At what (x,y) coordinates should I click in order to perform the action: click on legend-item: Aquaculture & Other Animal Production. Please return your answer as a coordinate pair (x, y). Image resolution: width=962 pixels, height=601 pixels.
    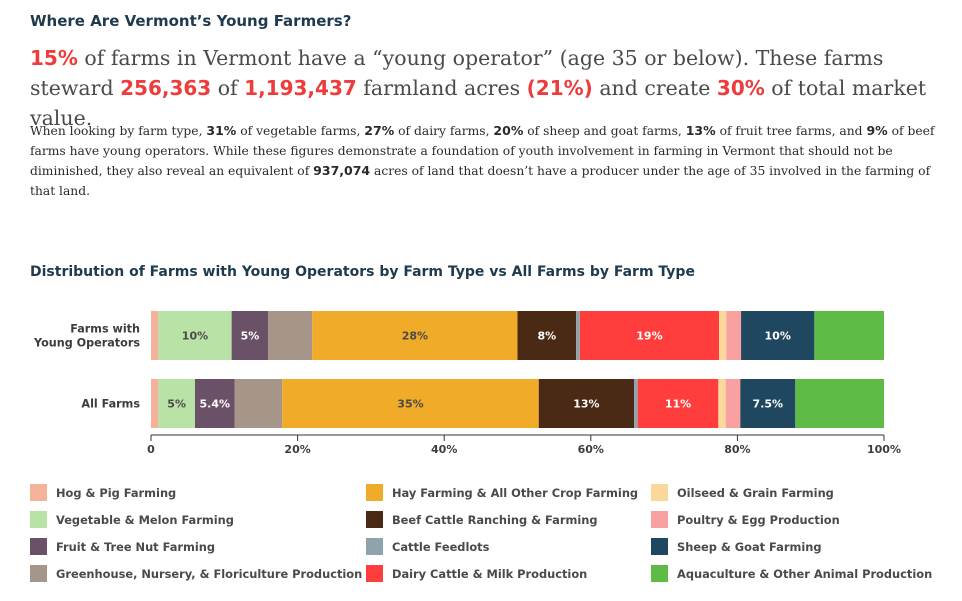
    Looking at the image, I should click on (791, 573).